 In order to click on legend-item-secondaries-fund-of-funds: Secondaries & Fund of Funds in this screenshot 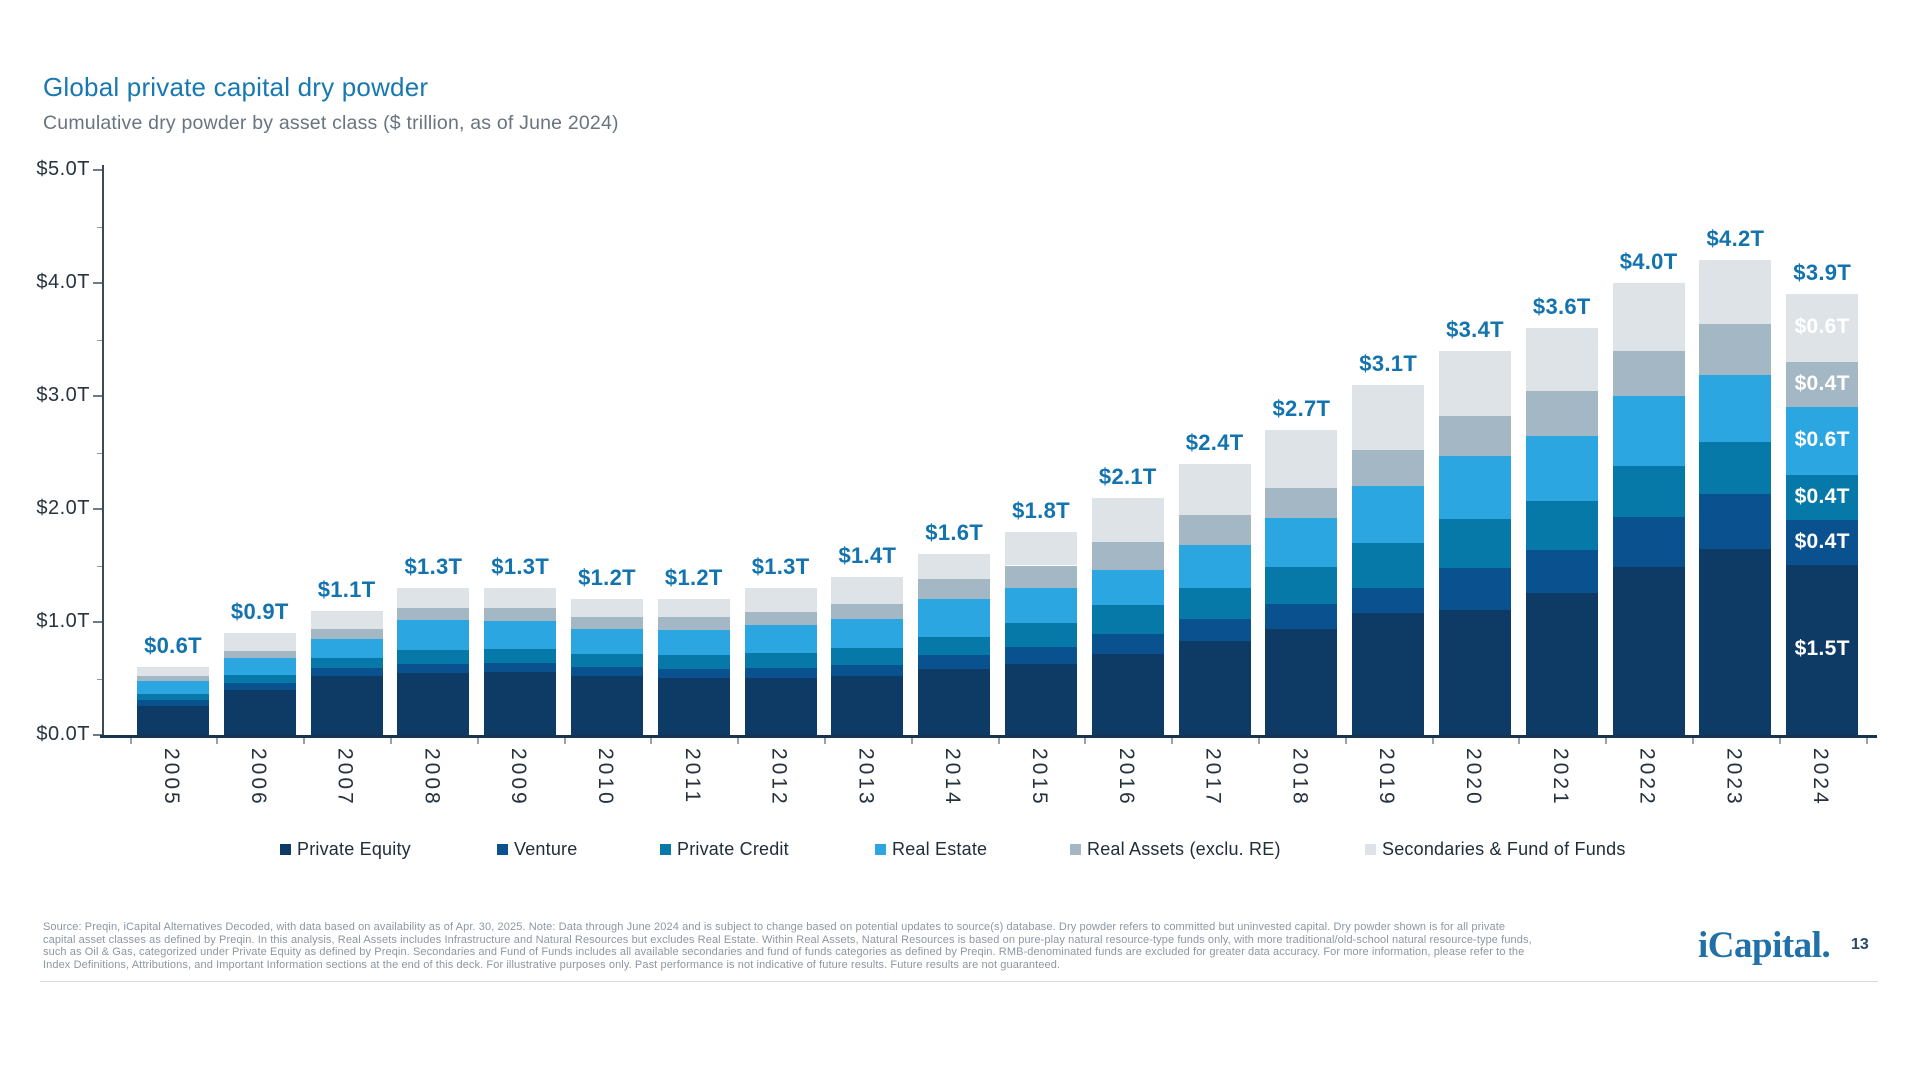, I will do `click(1495, 849)`.